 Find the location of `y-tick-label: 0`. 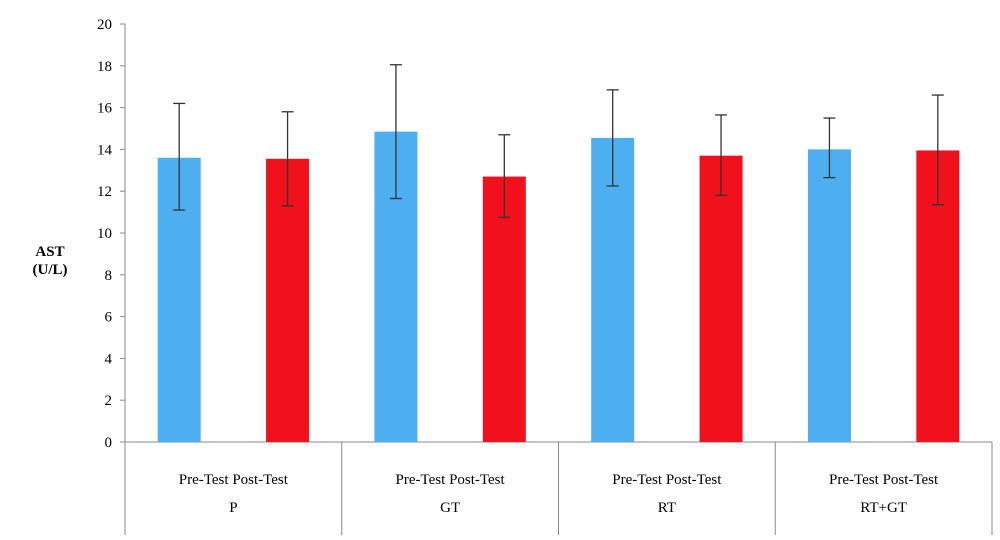

y-tick-label: 0 is located at coordinates (109, 443).